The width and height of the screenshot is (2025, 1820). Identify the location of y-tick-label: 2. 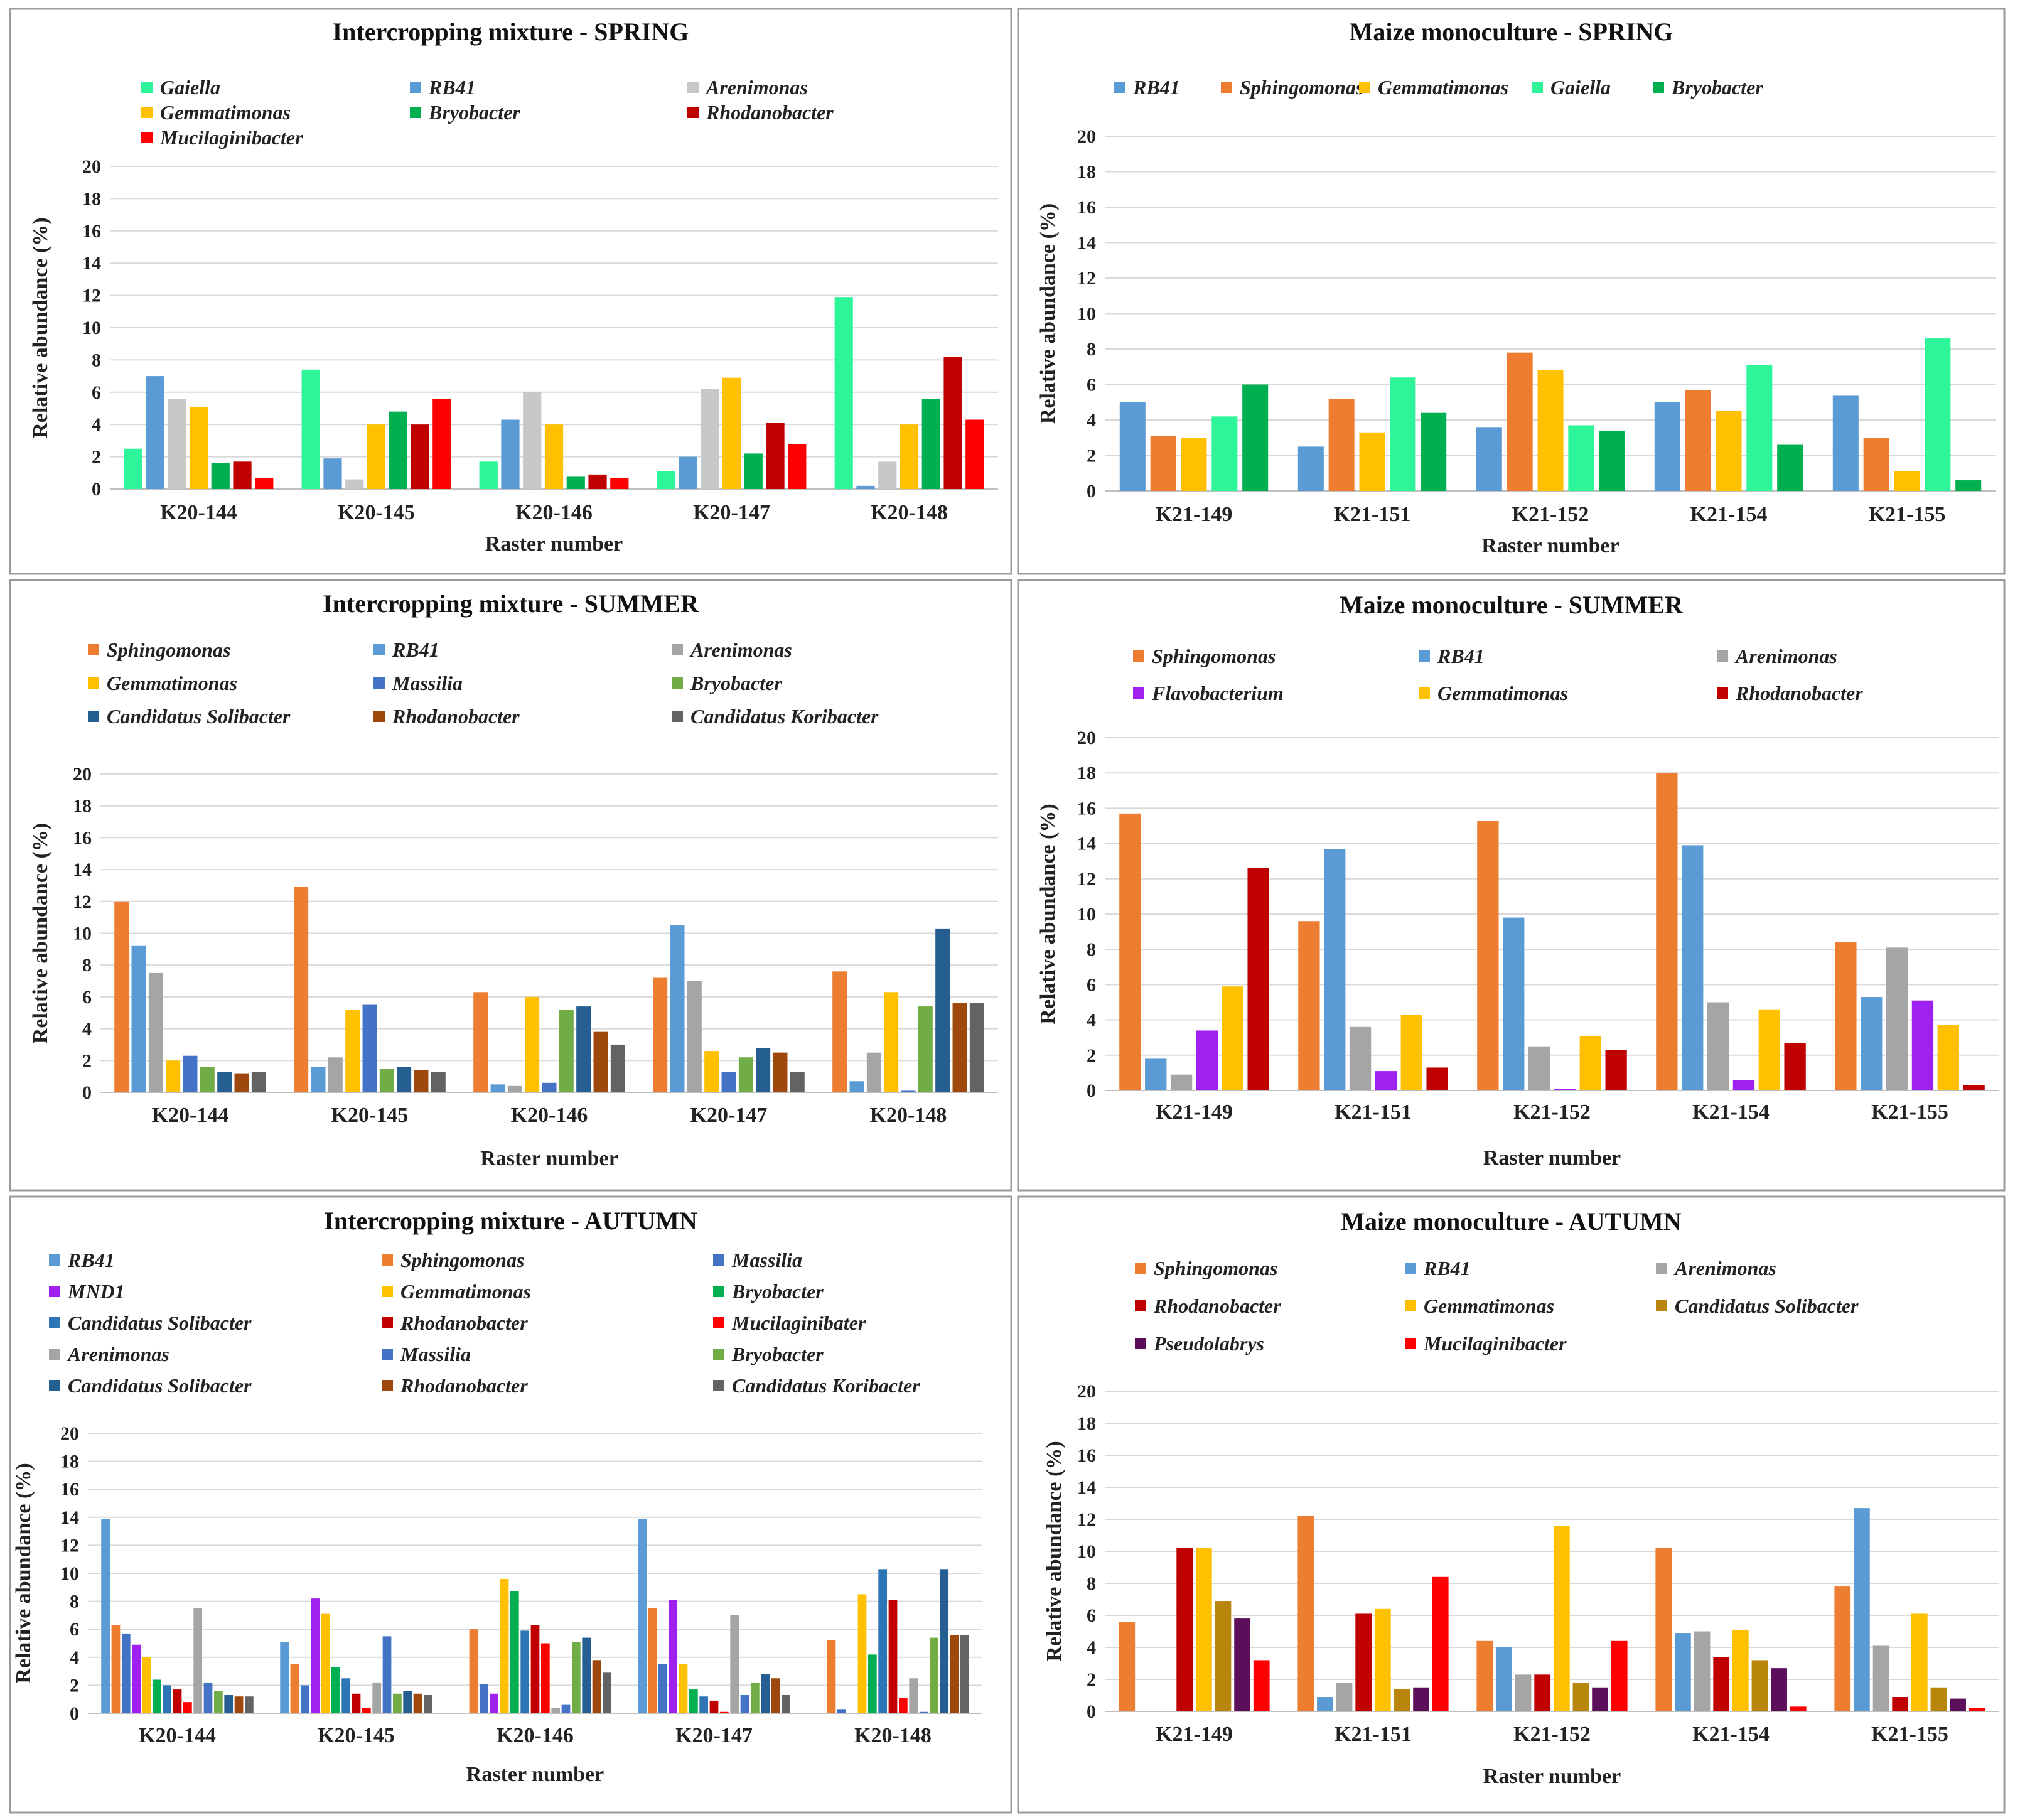
(1091, 1055).